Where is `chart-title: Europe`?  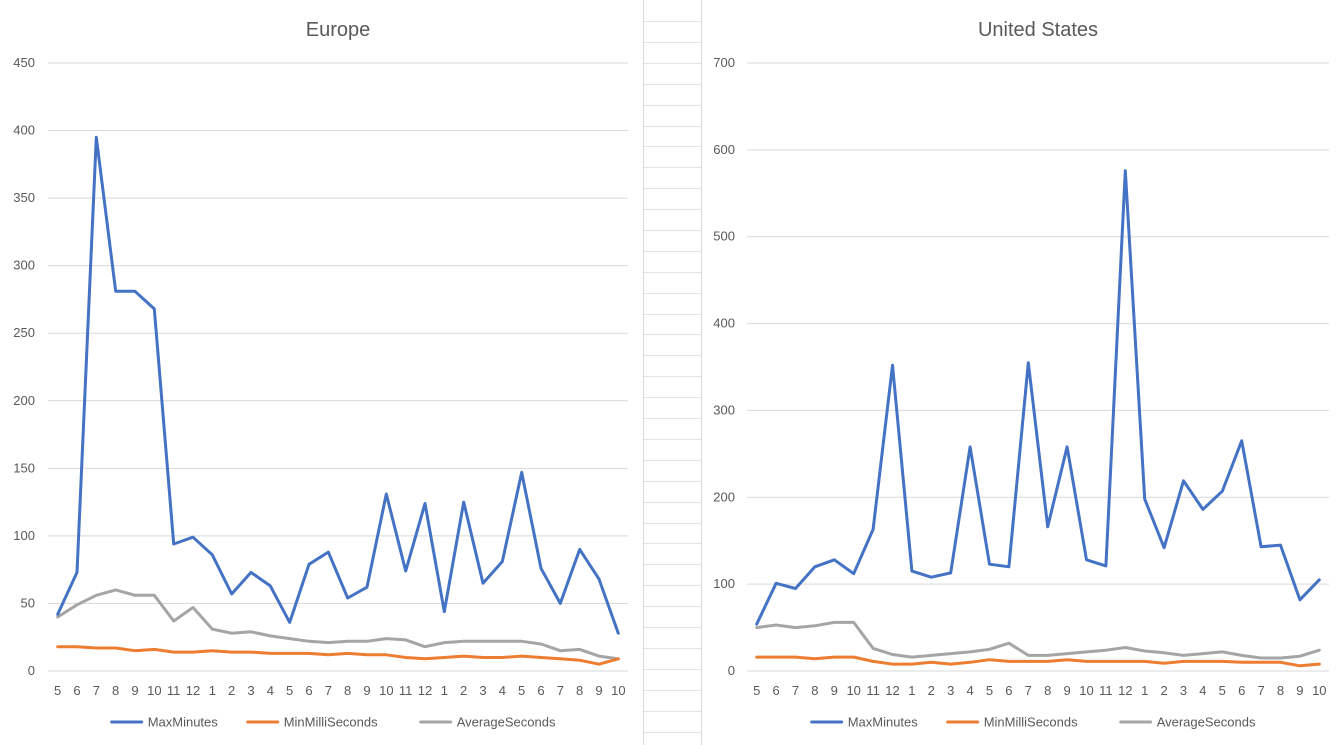
chart-title: Europe is located at coordinates (338, 30).